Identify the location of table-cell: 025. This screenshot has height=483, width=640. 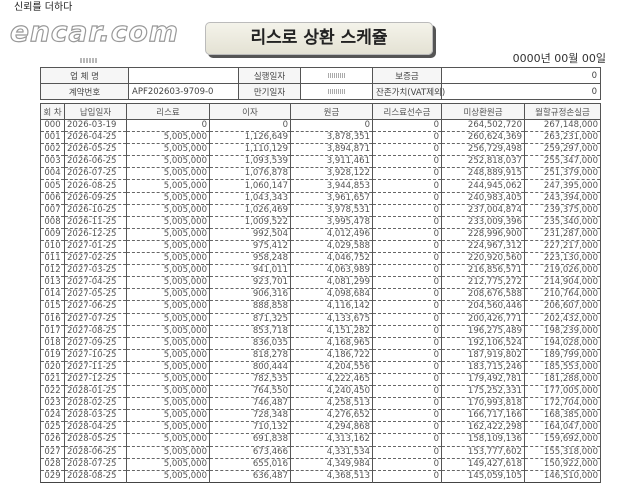
(52, 428).